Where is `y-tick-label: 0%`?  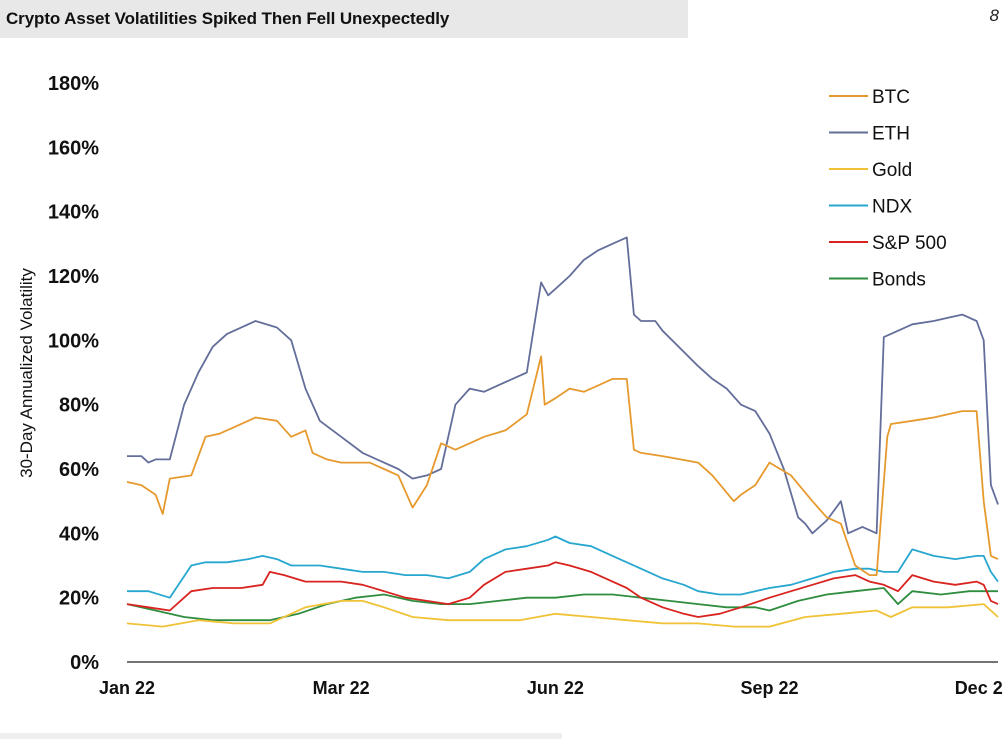
y-tick-label: 0% is located at coordinates (84, 663).